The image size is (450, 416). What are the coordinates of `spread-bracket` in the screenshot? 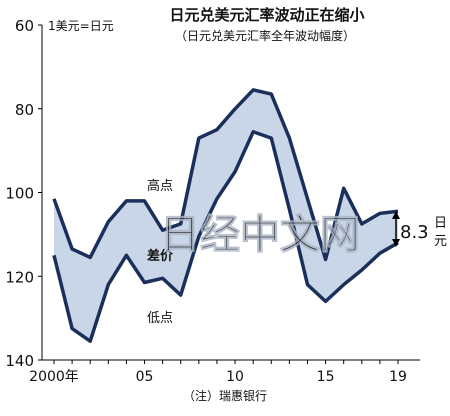 It's located at (396, 229).